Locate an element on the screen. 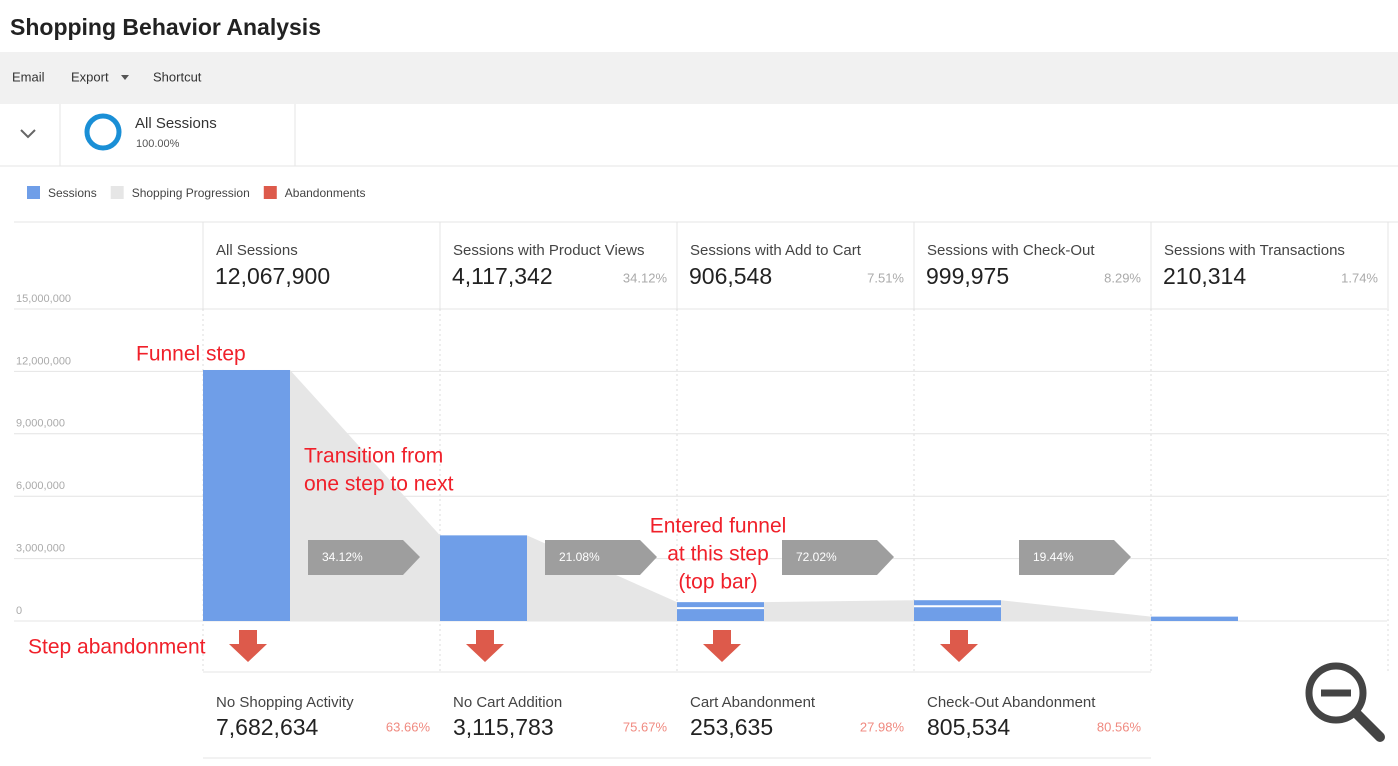  step-name: Sessions with Transactions is located at coordinates (1254, 250).